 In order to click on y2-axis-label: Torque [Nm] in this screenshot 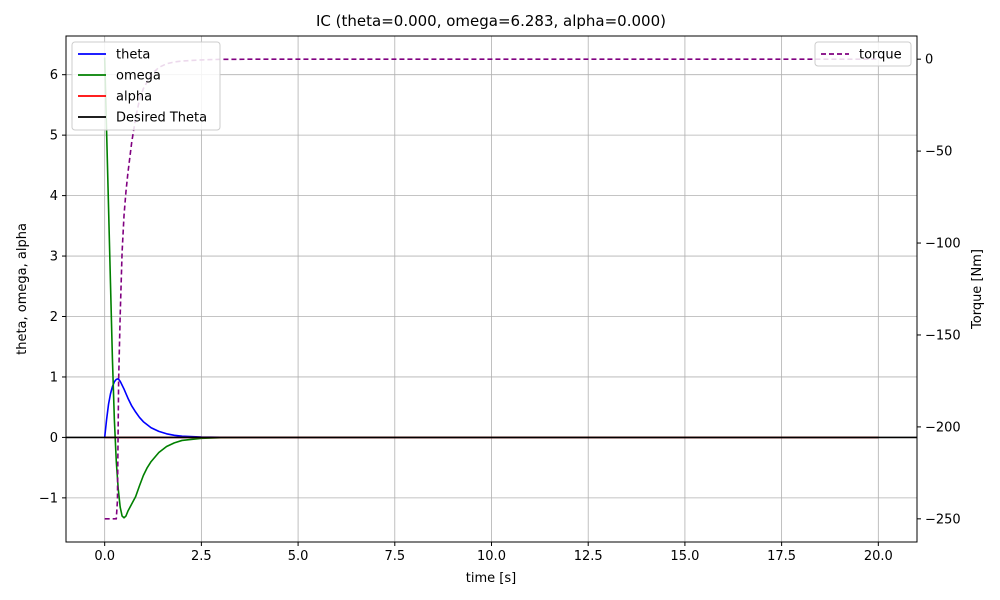, I will do `click(977, 289)`.